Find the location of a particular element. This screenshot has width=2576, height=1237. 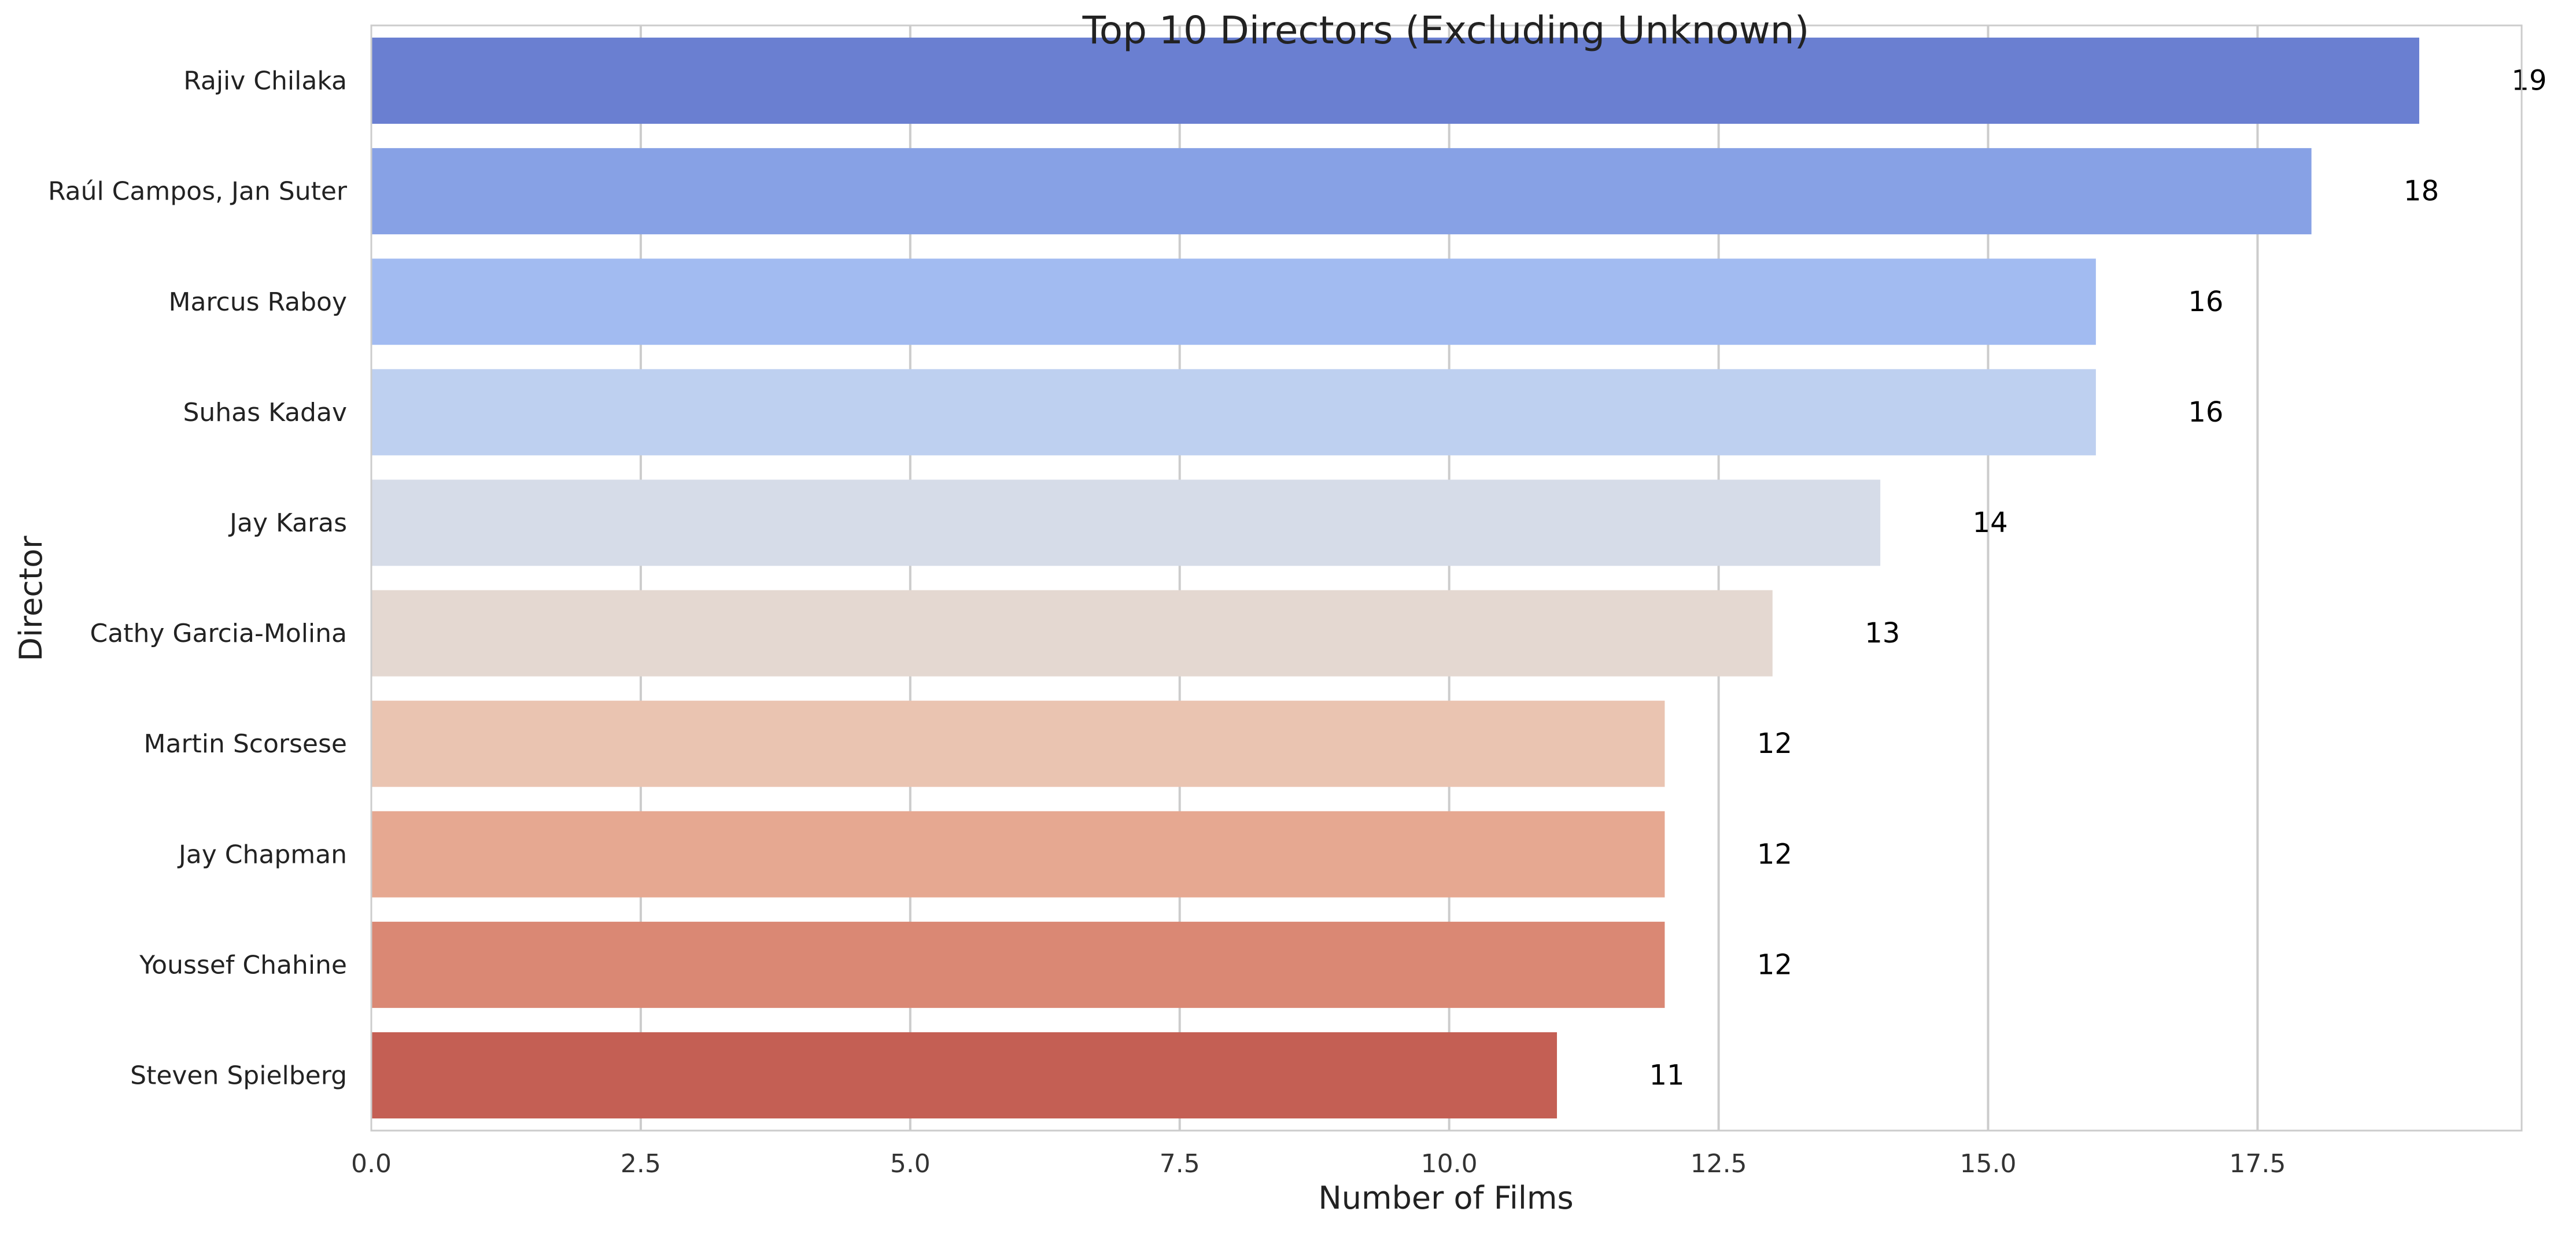

x-tick-label: 7.5 is located at coordinates (1180, 1164).